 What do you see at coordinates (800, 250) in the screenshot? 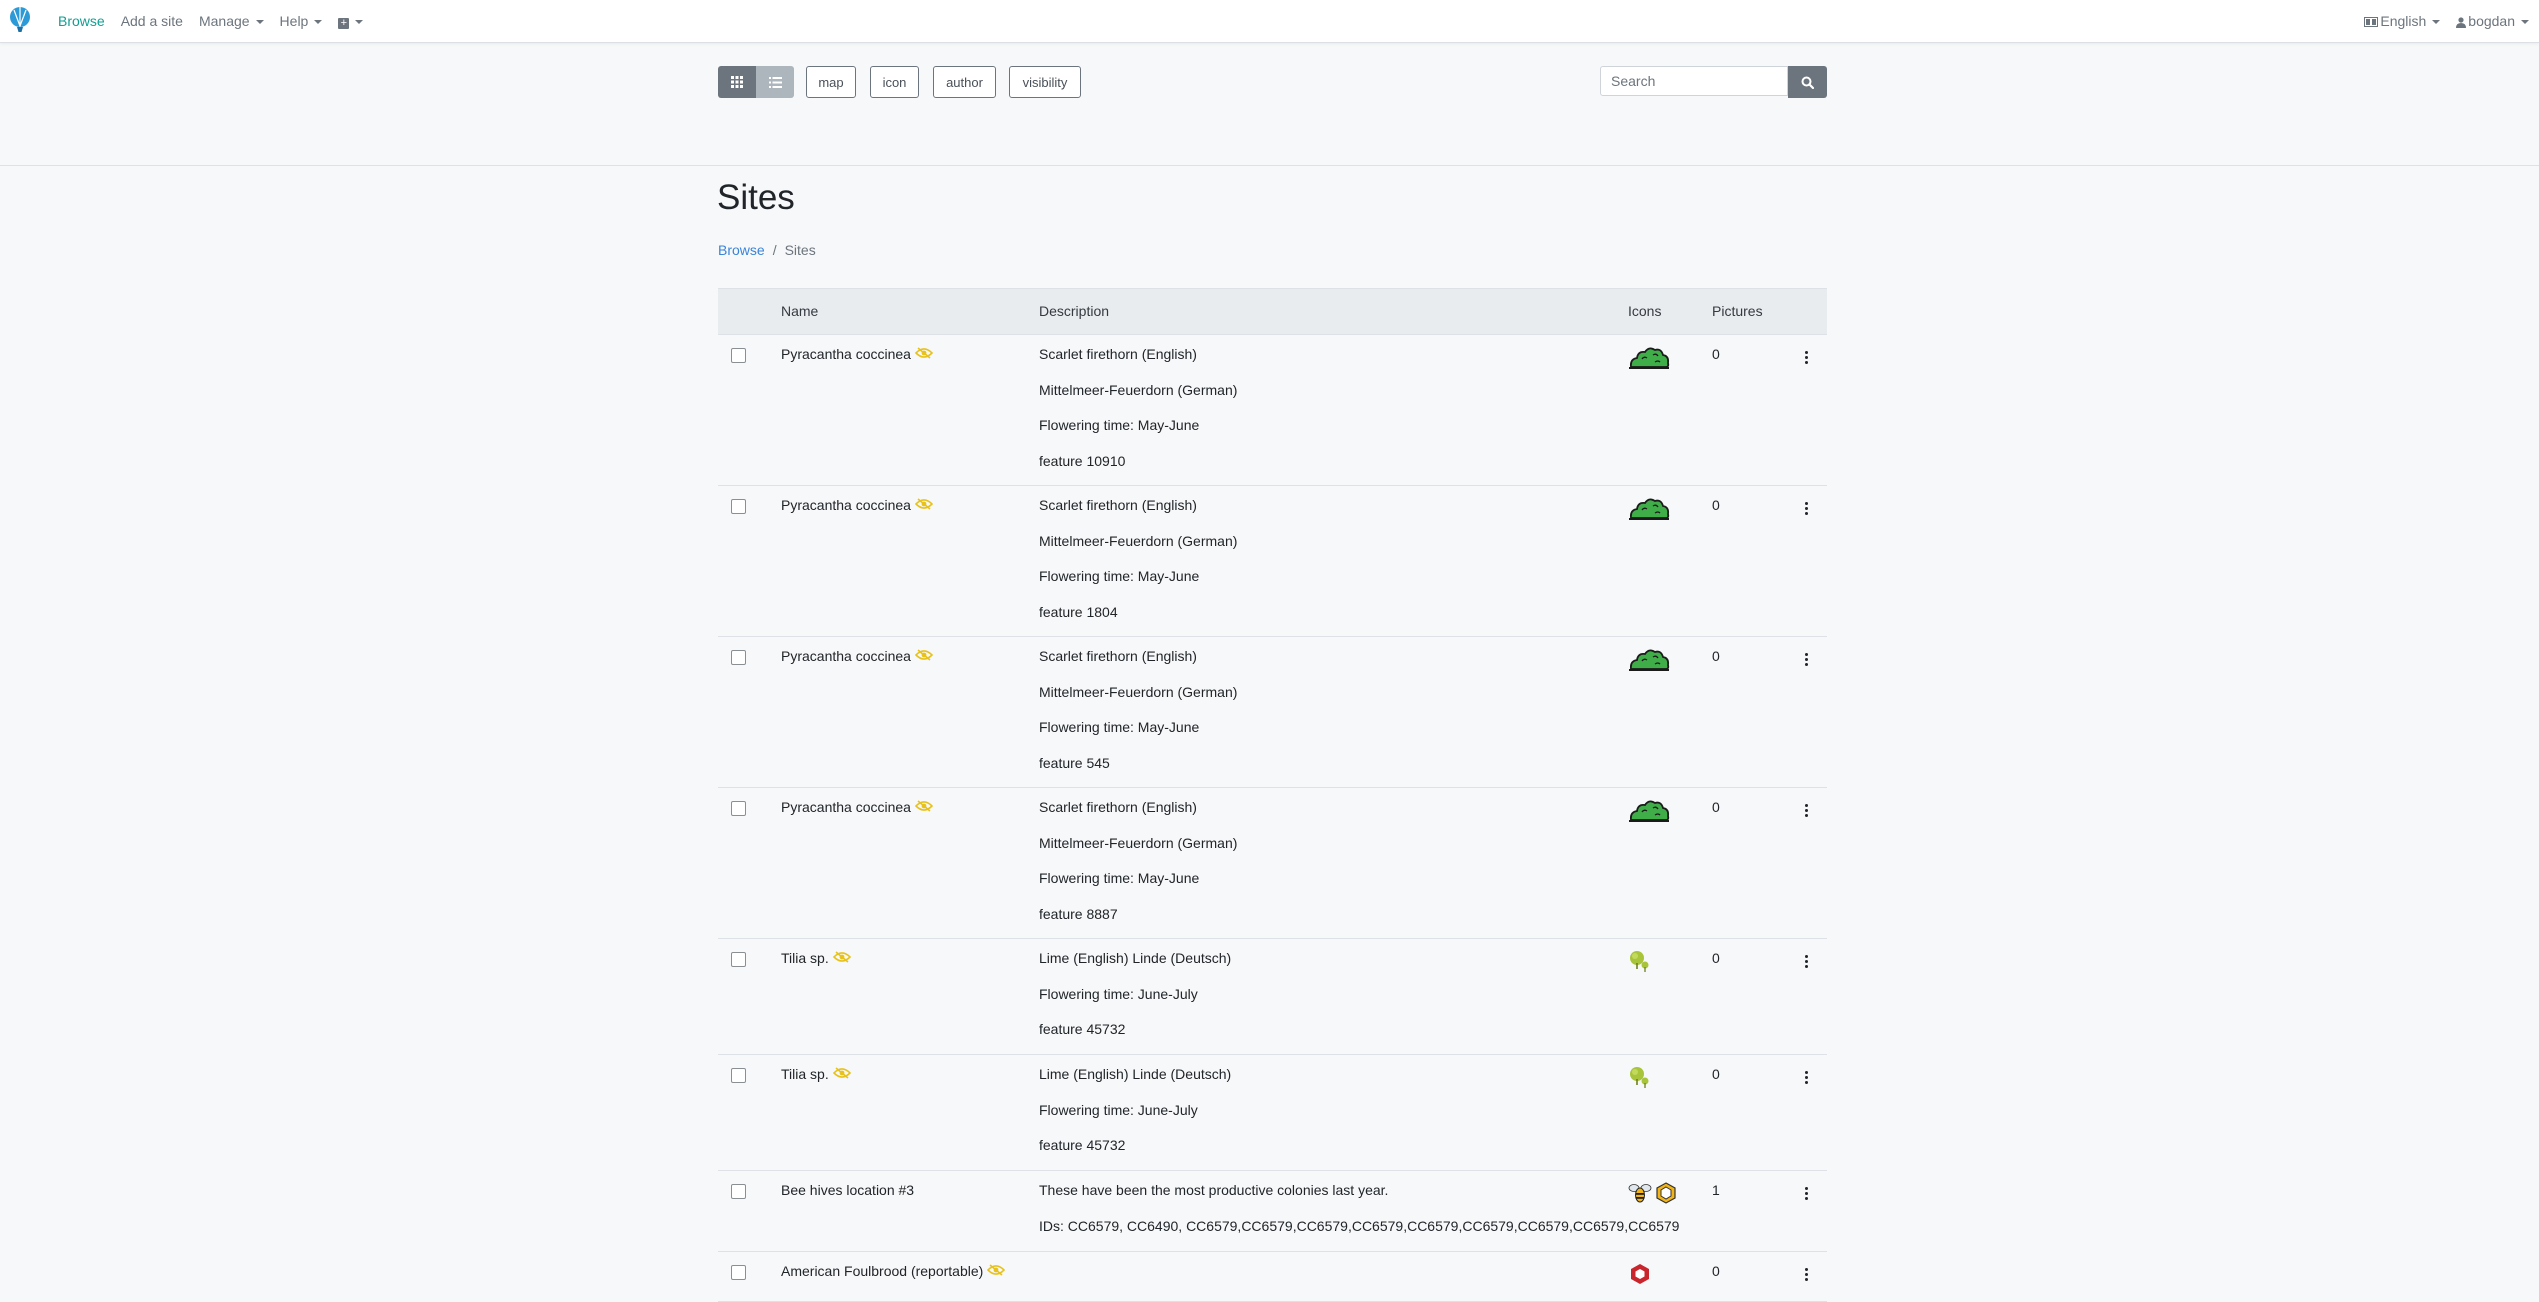
I see `breadcrumb-current: Sites` at bounding box center [800, 250].